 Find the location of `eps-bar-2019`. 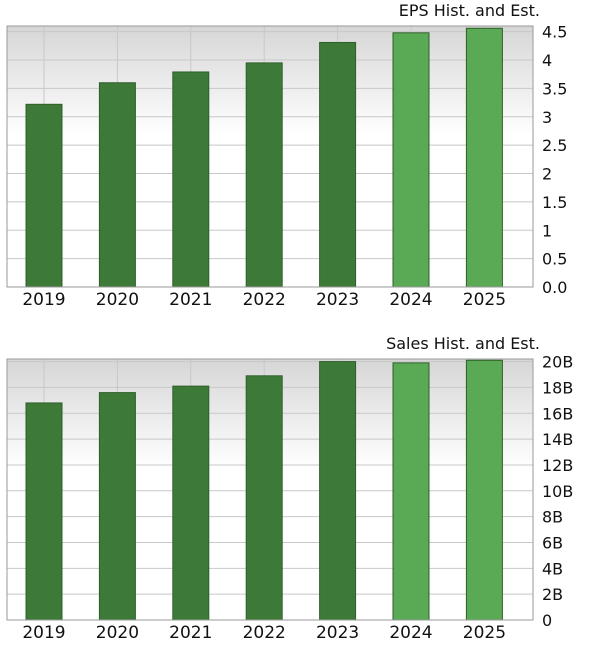

eps-bar-2019 is located at coordinates (44, 195).